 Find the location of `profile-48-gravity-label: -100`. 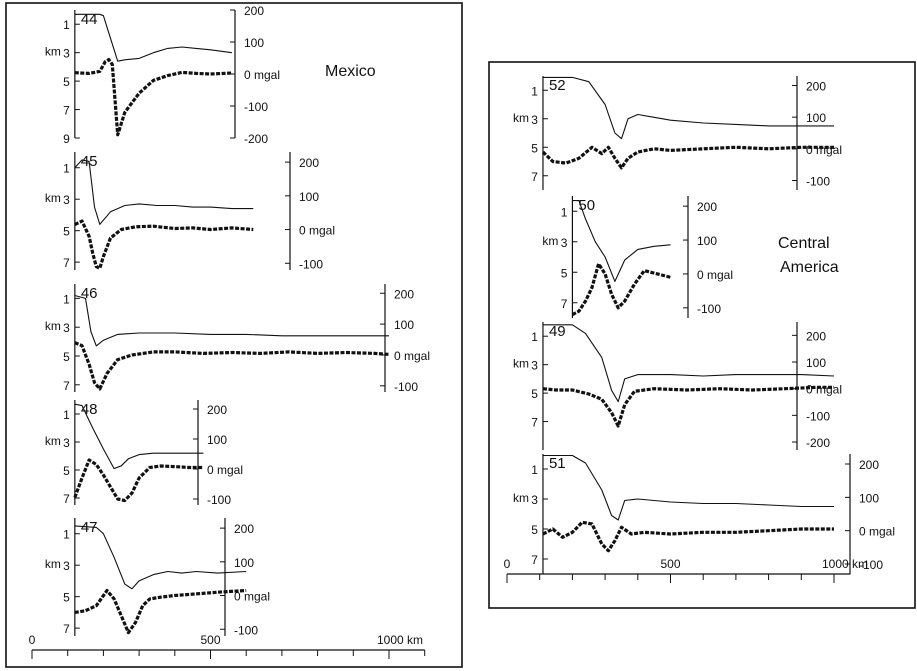

profile-48-gravity-label: -100 is located at coordinates (219, 500).